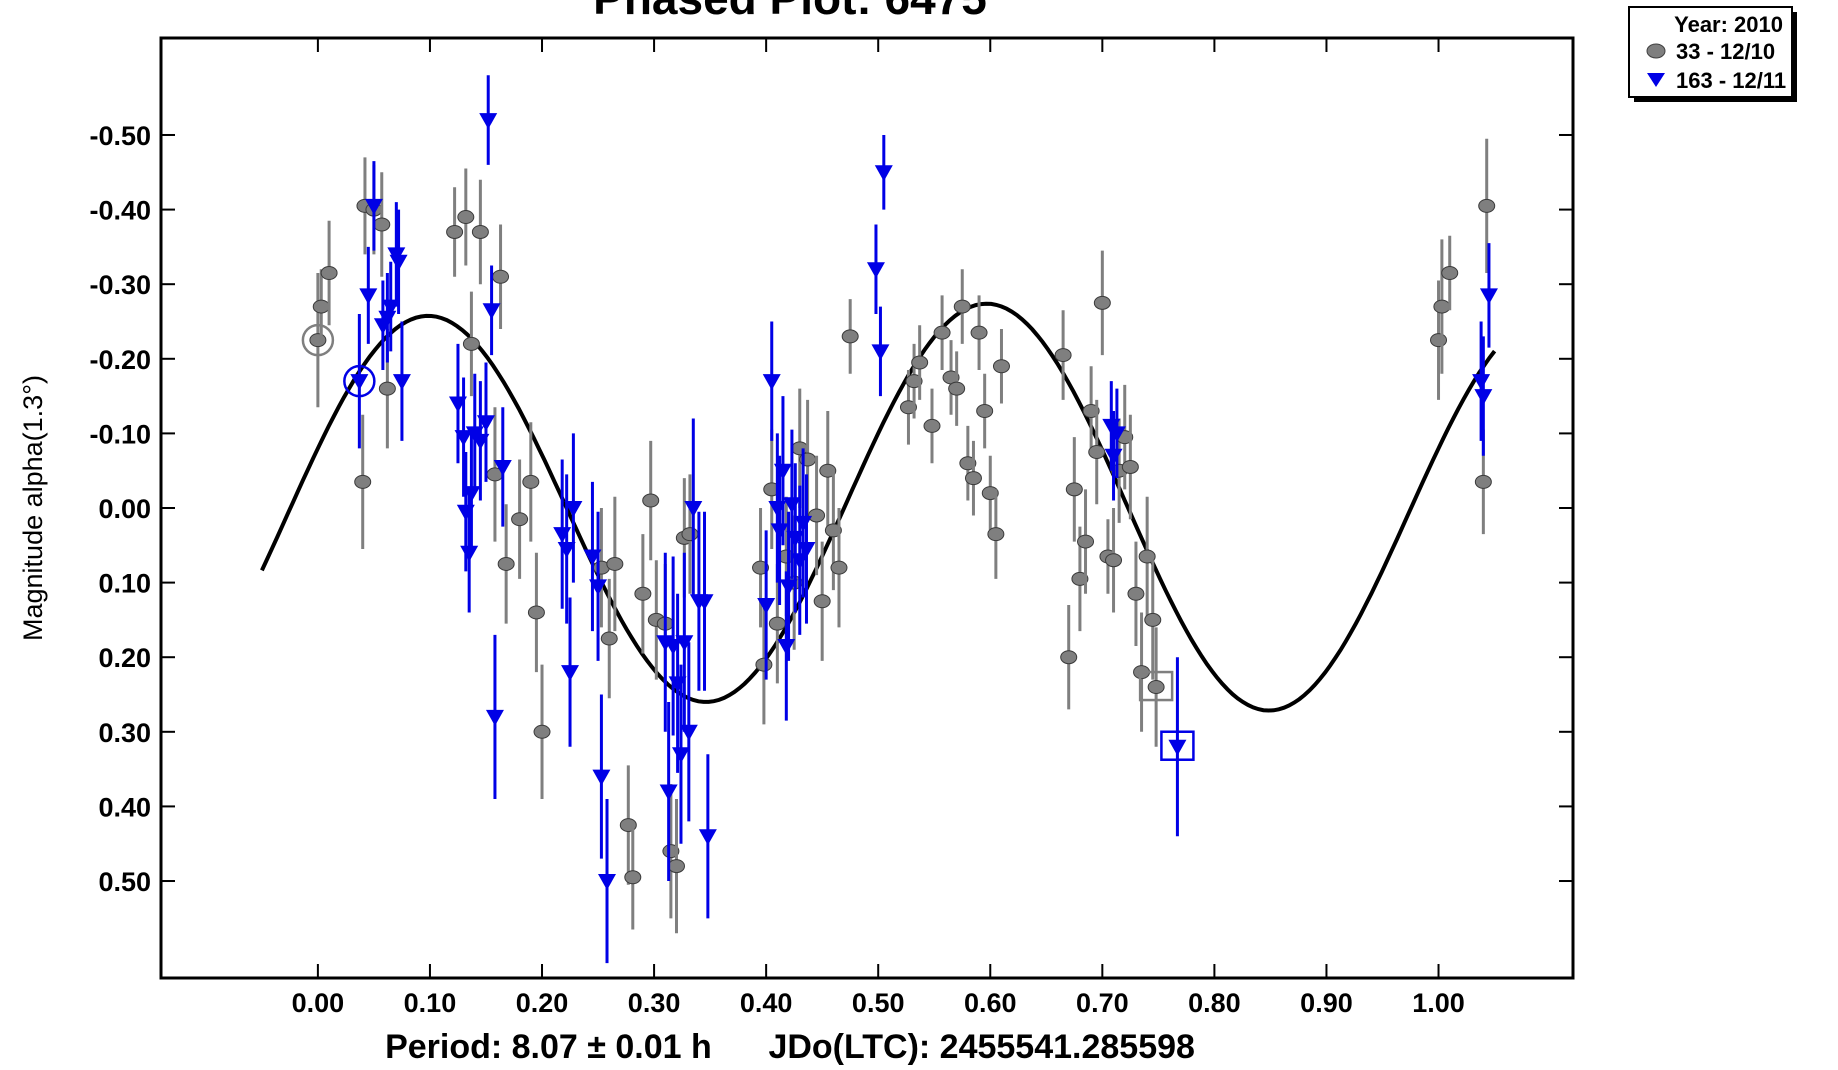  What do you see at coordinates (124, 584) in the screenshot?
I see `y-tick-label: 0.10` at bounding box center [124, 584].